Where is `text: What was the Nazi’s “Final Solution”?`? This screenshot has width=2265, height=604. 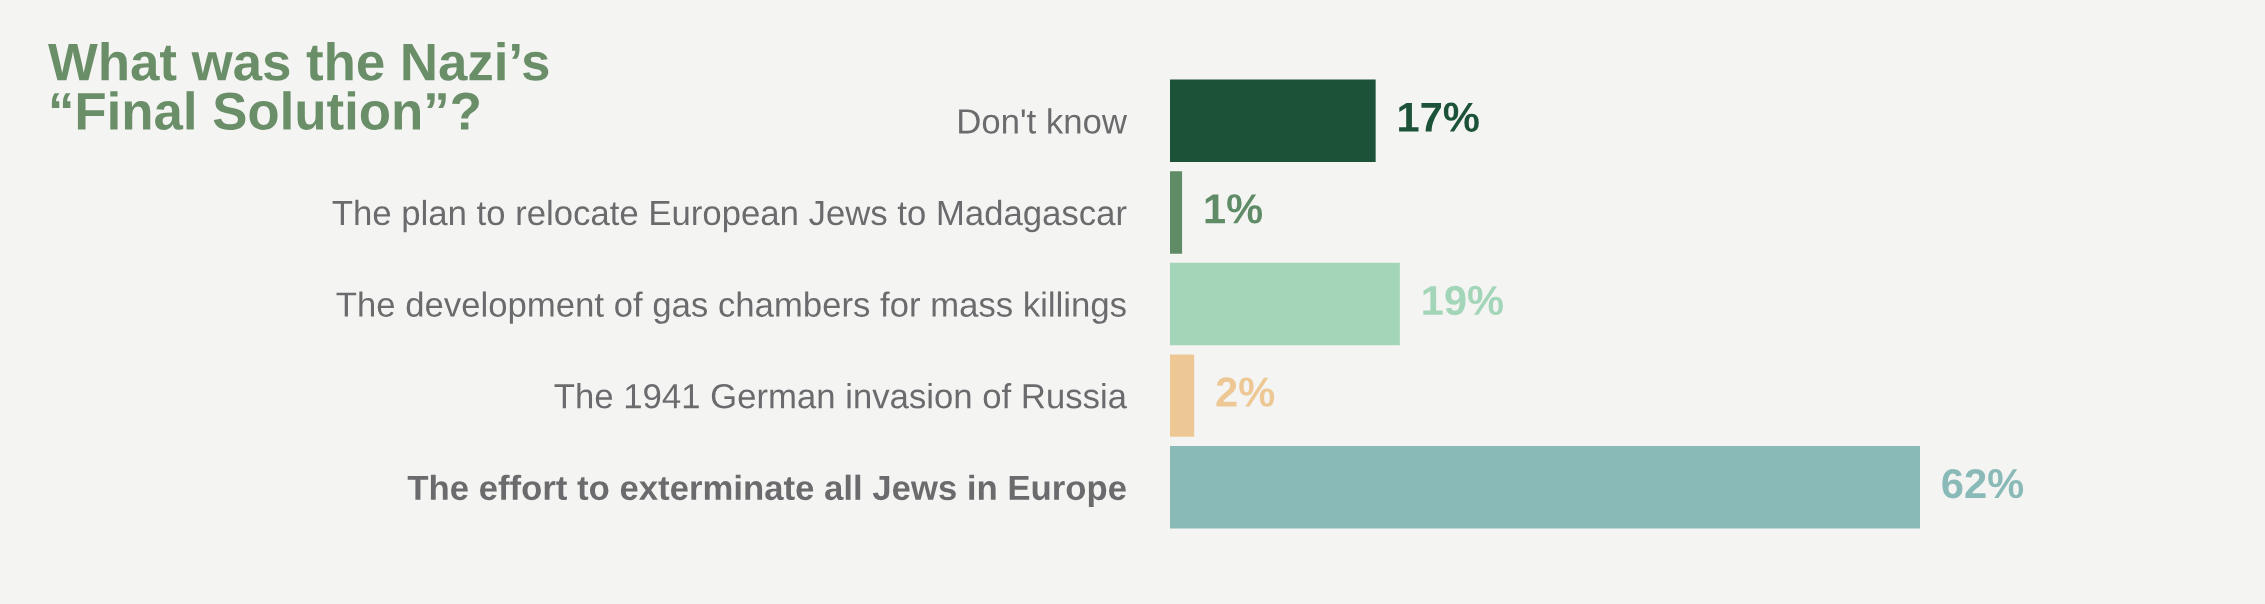 text: What was the Nazi’s “Final Solution”? is located at coordinates (298, 86).